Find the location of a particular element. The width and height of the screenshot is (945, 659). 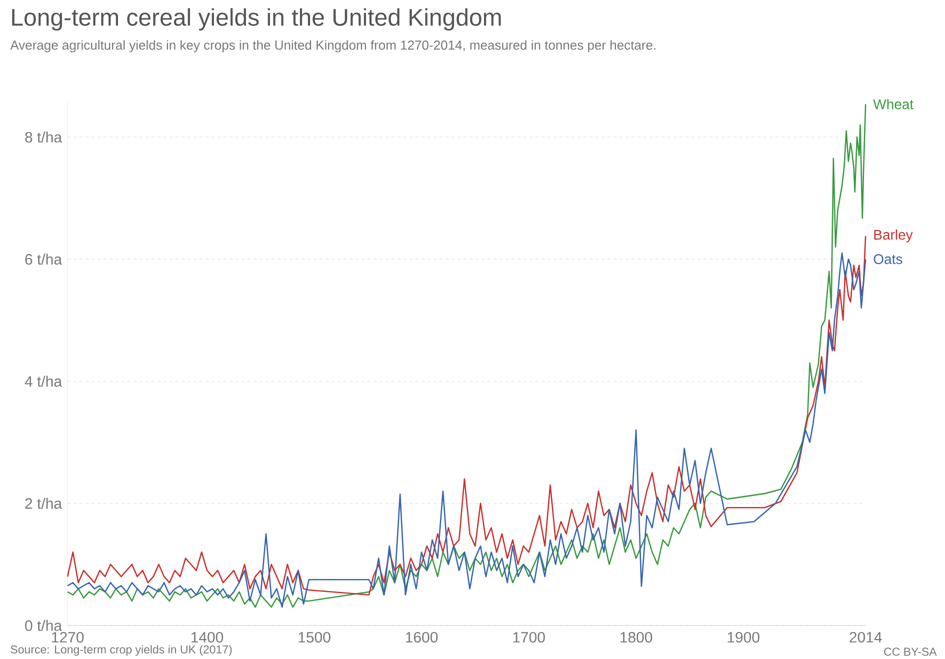

x-tick-label: 1900 is located at coordinates (744, 637).